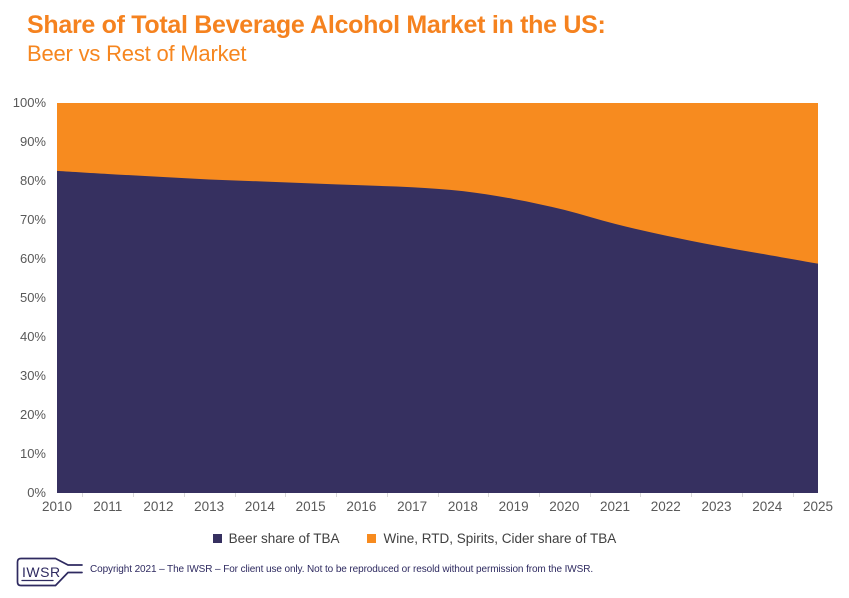 This screenshot has width=849, height=598. Describe the element at coordinates (500, 538) in the screenshot. I see `legend-label: Wine, RTD, Spirits, Cider share of TBA` at that location.